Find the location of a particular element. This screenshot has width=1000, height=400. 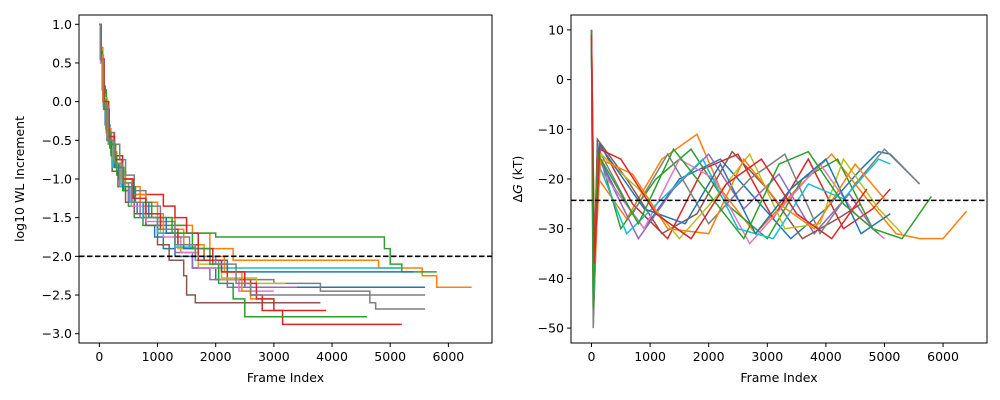

dg-y-axis-label: ΔG (kT) is located at coordinates (517, 179).